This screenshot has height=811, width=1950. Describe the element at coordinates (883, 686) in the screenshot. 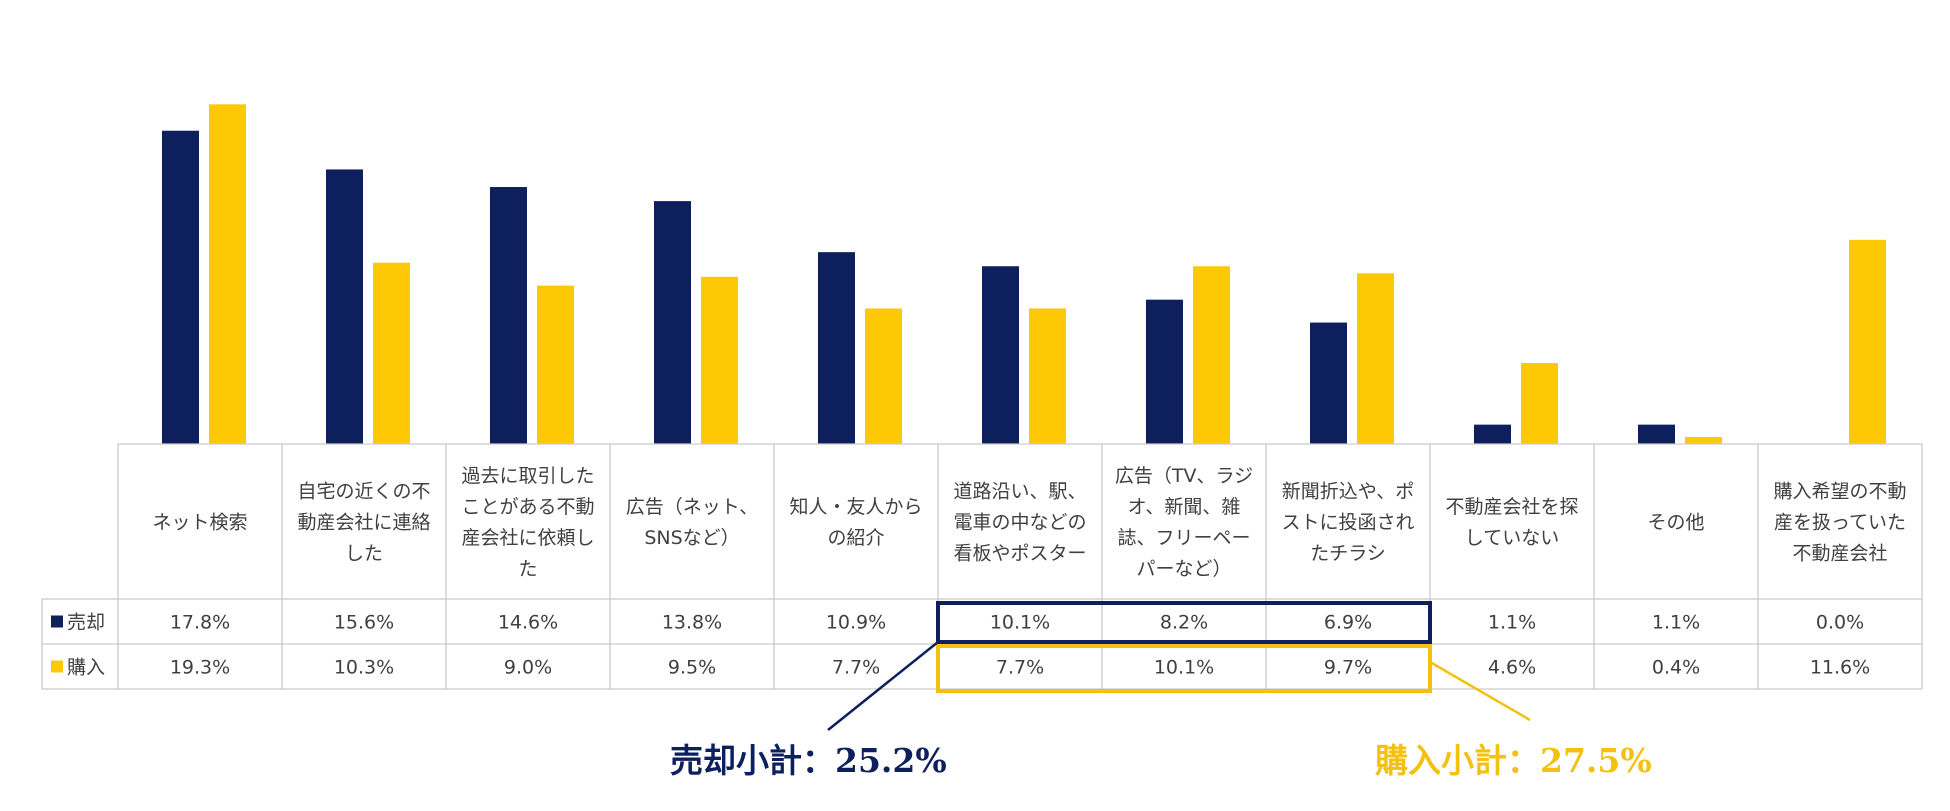

I see `callout-line-sell` at that location.